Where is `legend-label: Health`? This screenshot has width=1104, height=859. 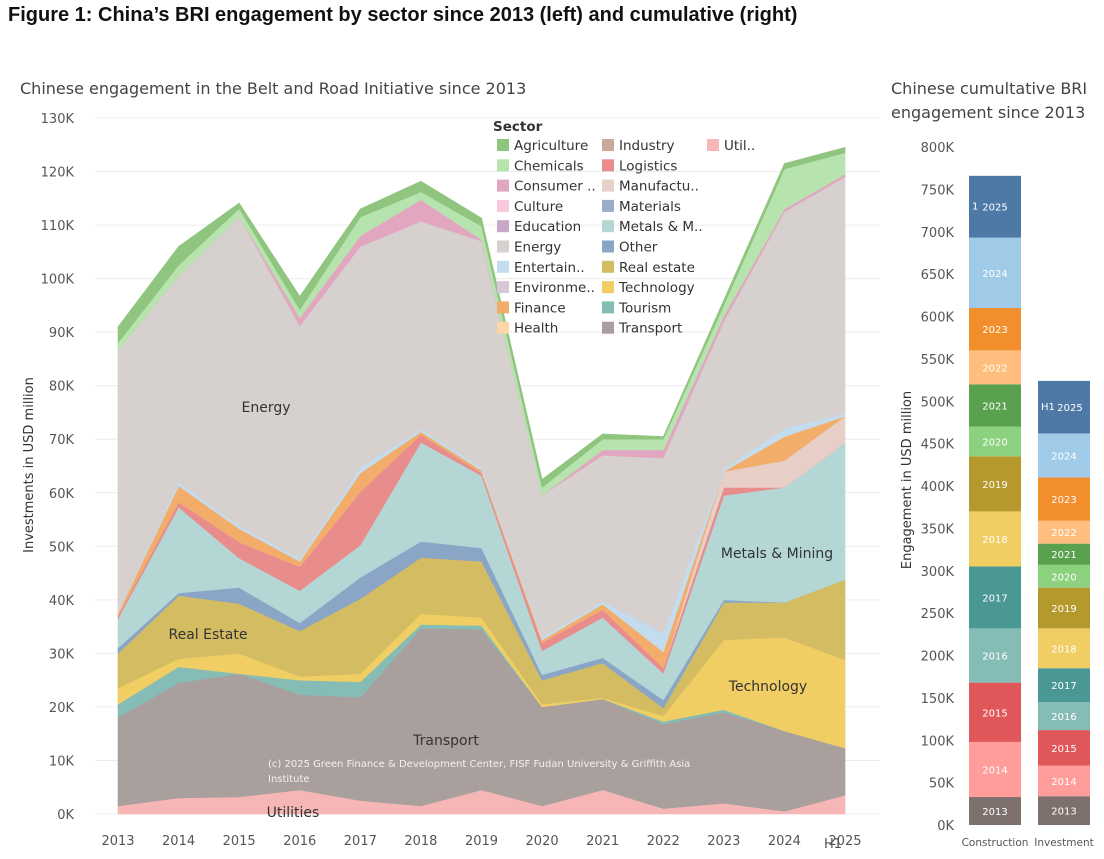 legend-label: Health is located at coordinates (536, 329).